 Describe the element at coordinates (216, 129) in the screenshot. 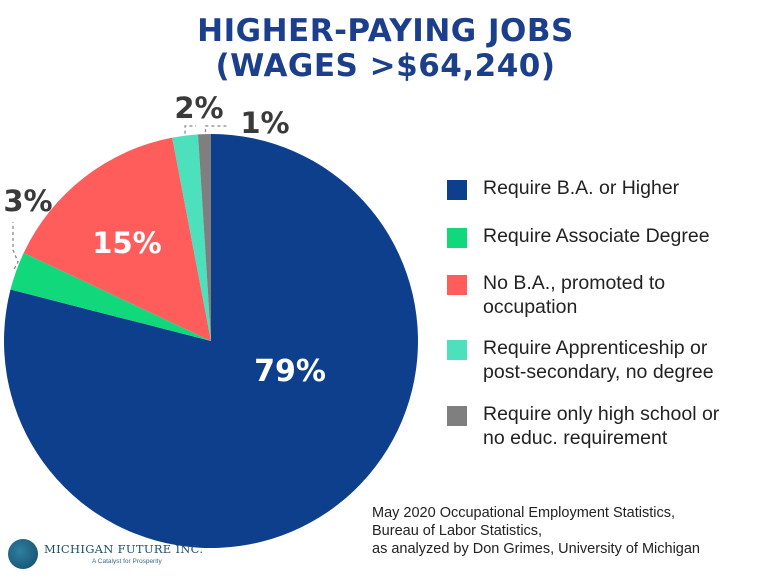

I see `leader-line-high-school` at that location.